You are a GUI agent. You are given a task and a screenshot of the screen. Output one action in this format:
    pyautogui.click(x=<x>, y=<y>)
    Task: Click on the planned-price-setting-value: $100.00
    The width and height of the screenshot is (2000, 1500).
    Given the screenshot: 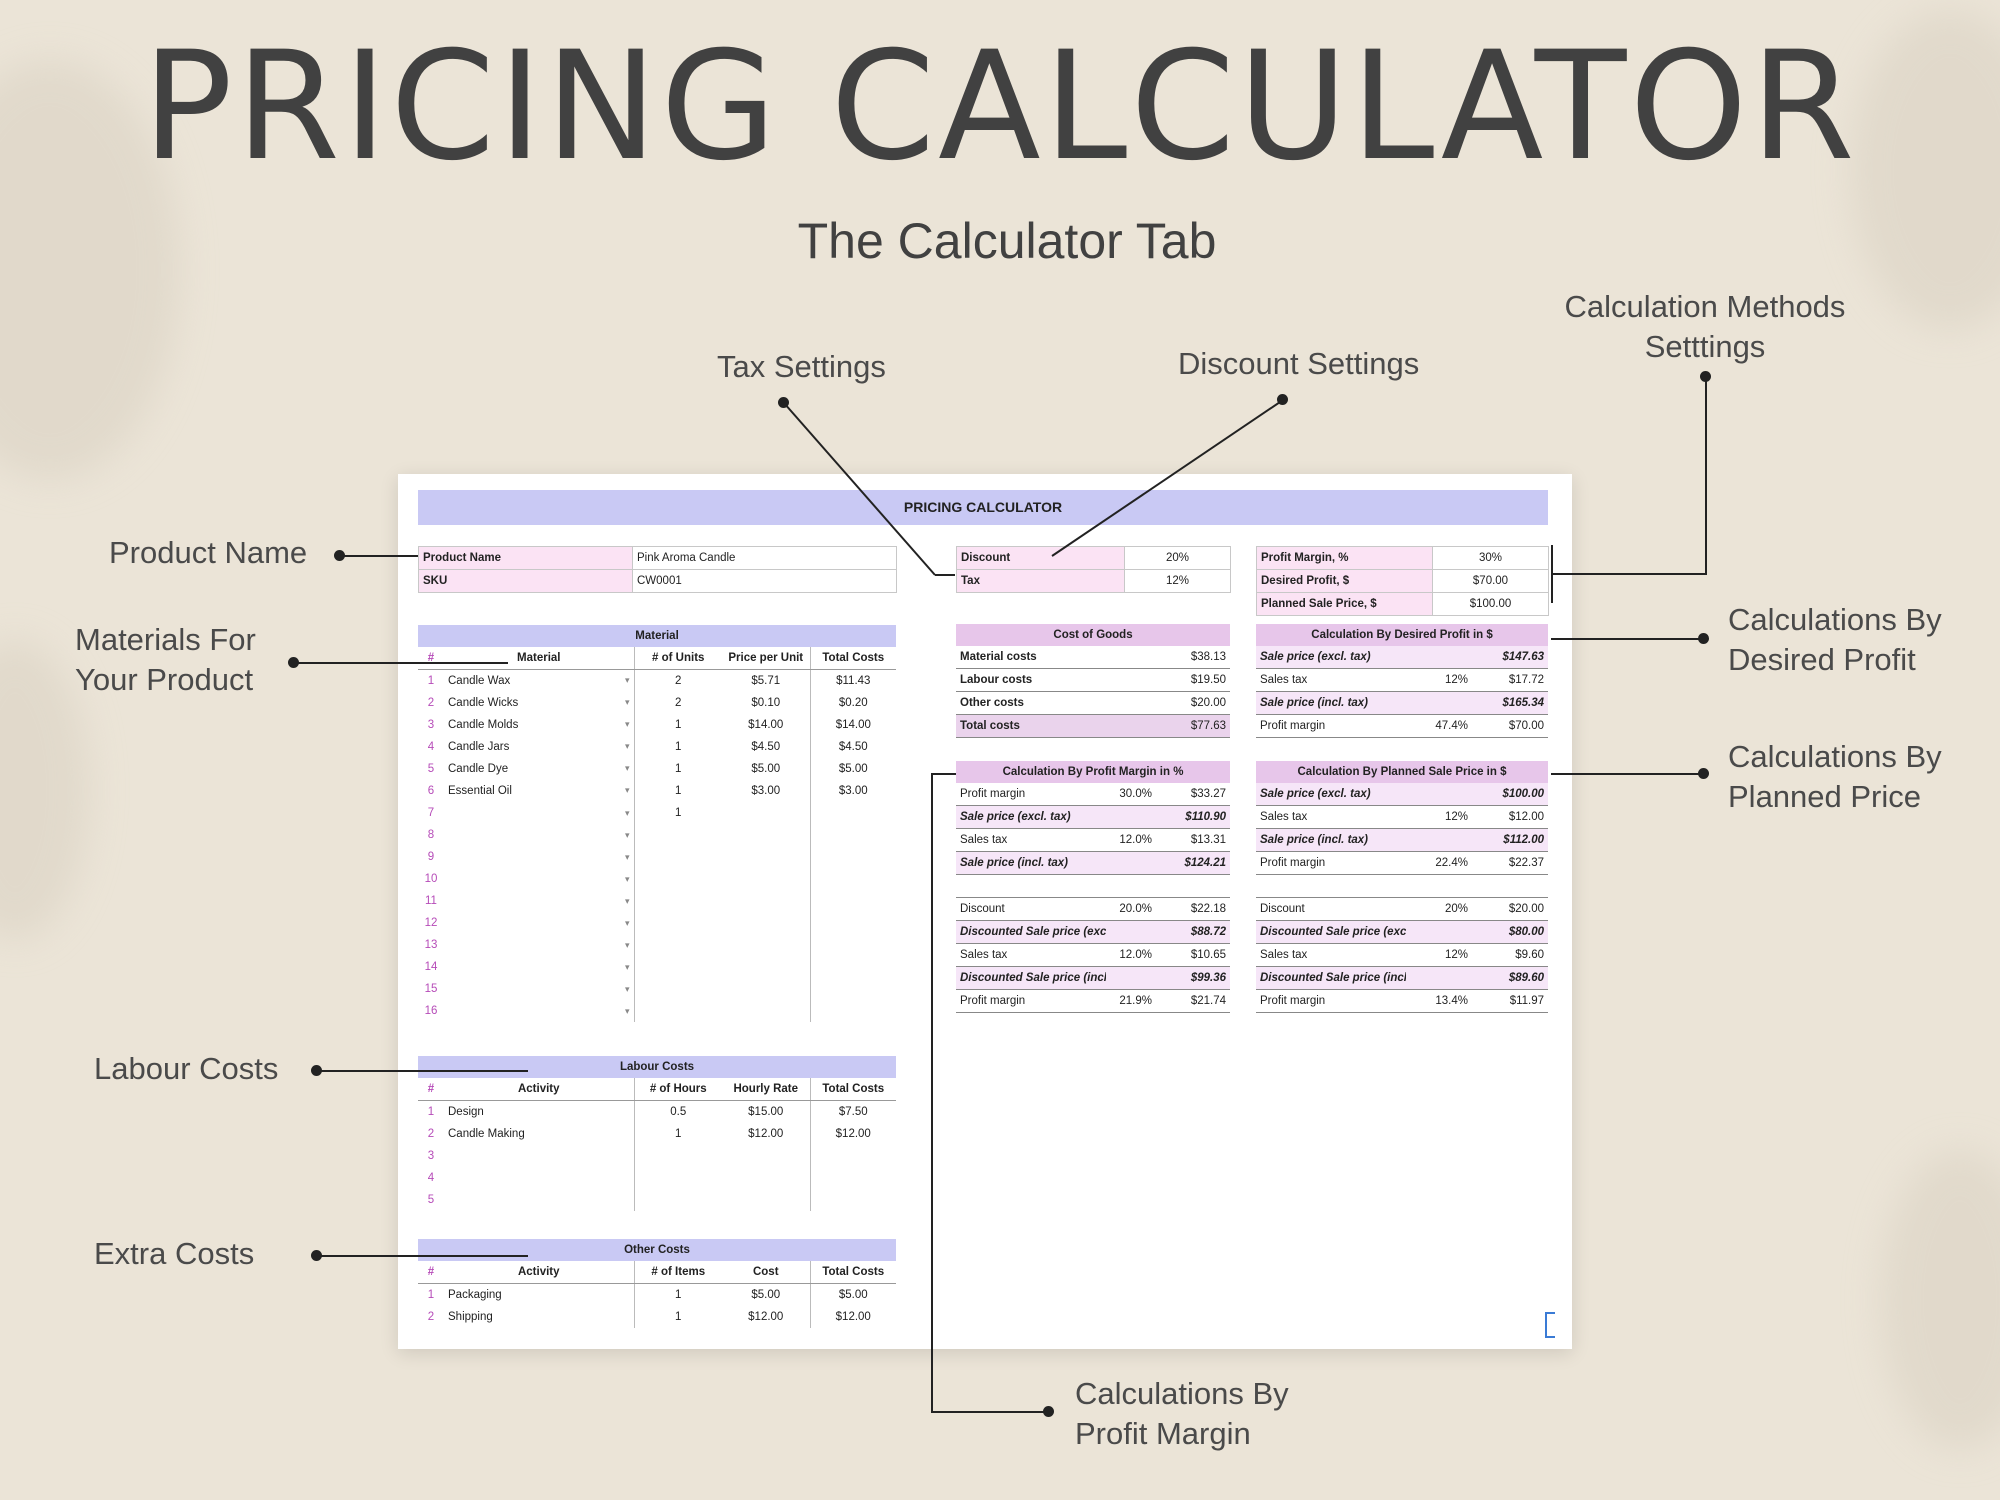 What is the action you would take?
    pyautogui.click(x=1490, y=604)
    